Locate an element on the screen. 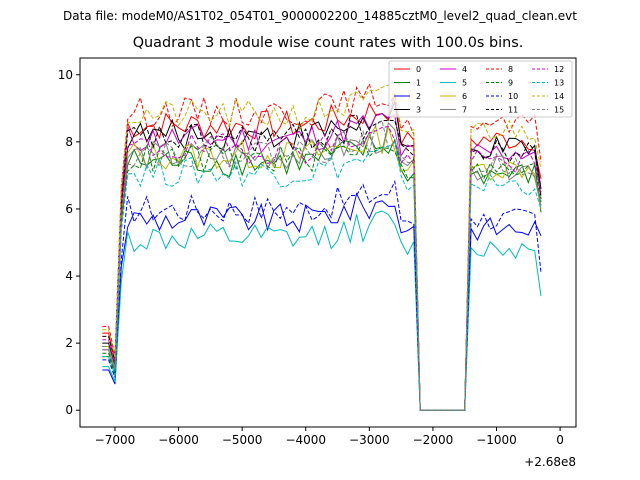 The height and width of the screenshot is (480, 640). y-tick-label: 4 is located at coordinates (69, 276).